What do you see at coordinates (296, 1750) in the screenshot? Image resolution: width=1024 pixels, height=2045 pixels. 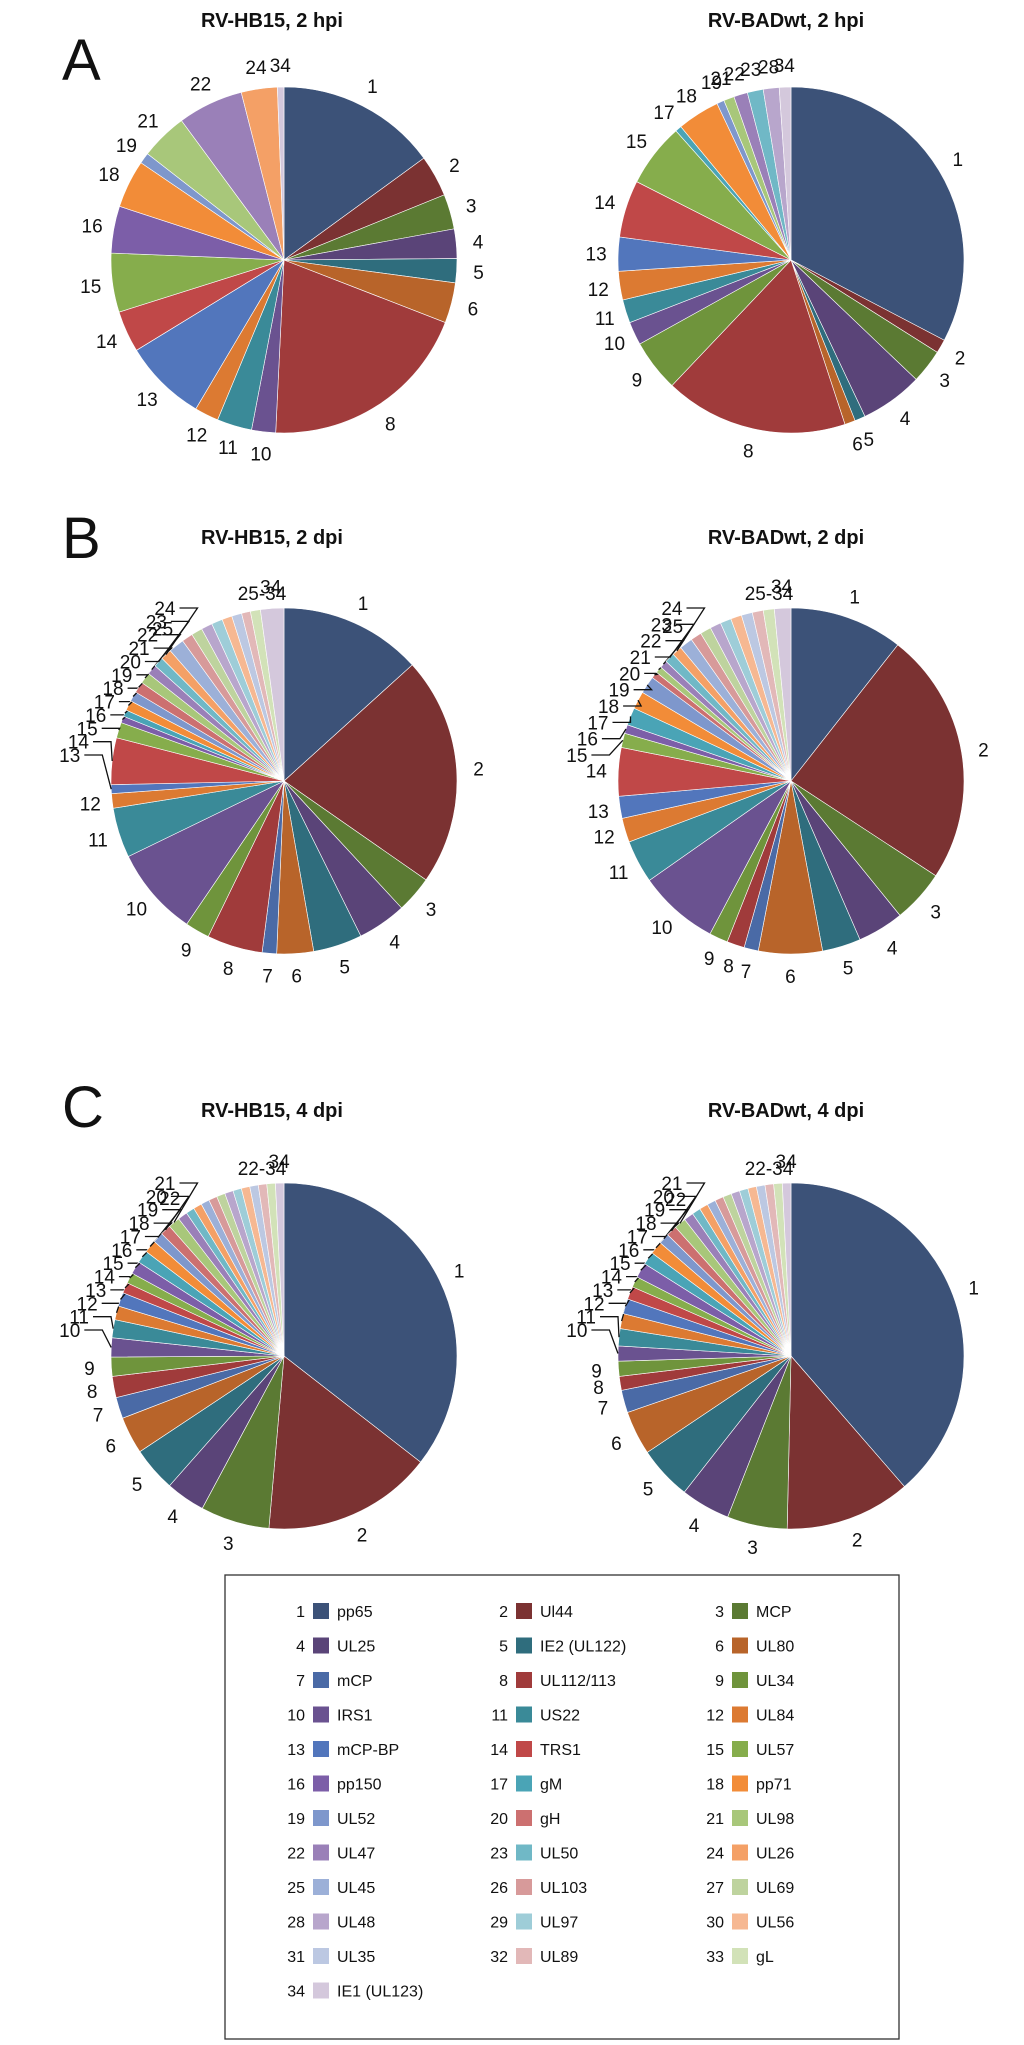 I see `legend-number: 13` at bounding box center [296, 1750].